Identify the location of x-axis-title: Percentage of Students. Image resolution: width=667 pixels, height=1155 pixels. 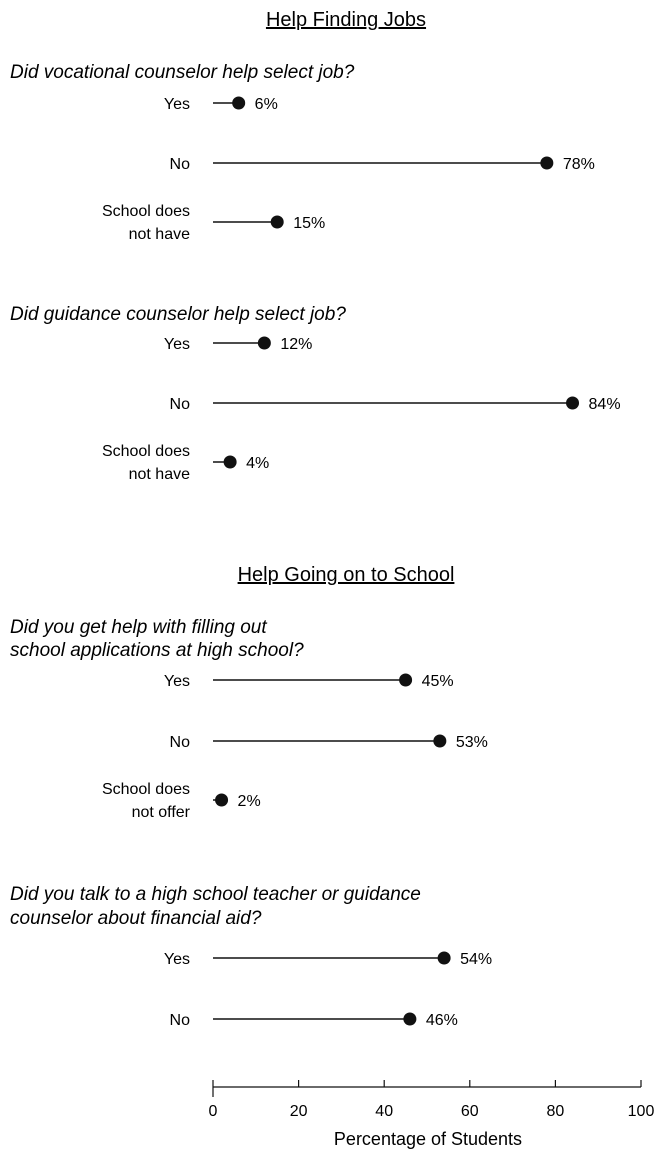
(428, 1139).